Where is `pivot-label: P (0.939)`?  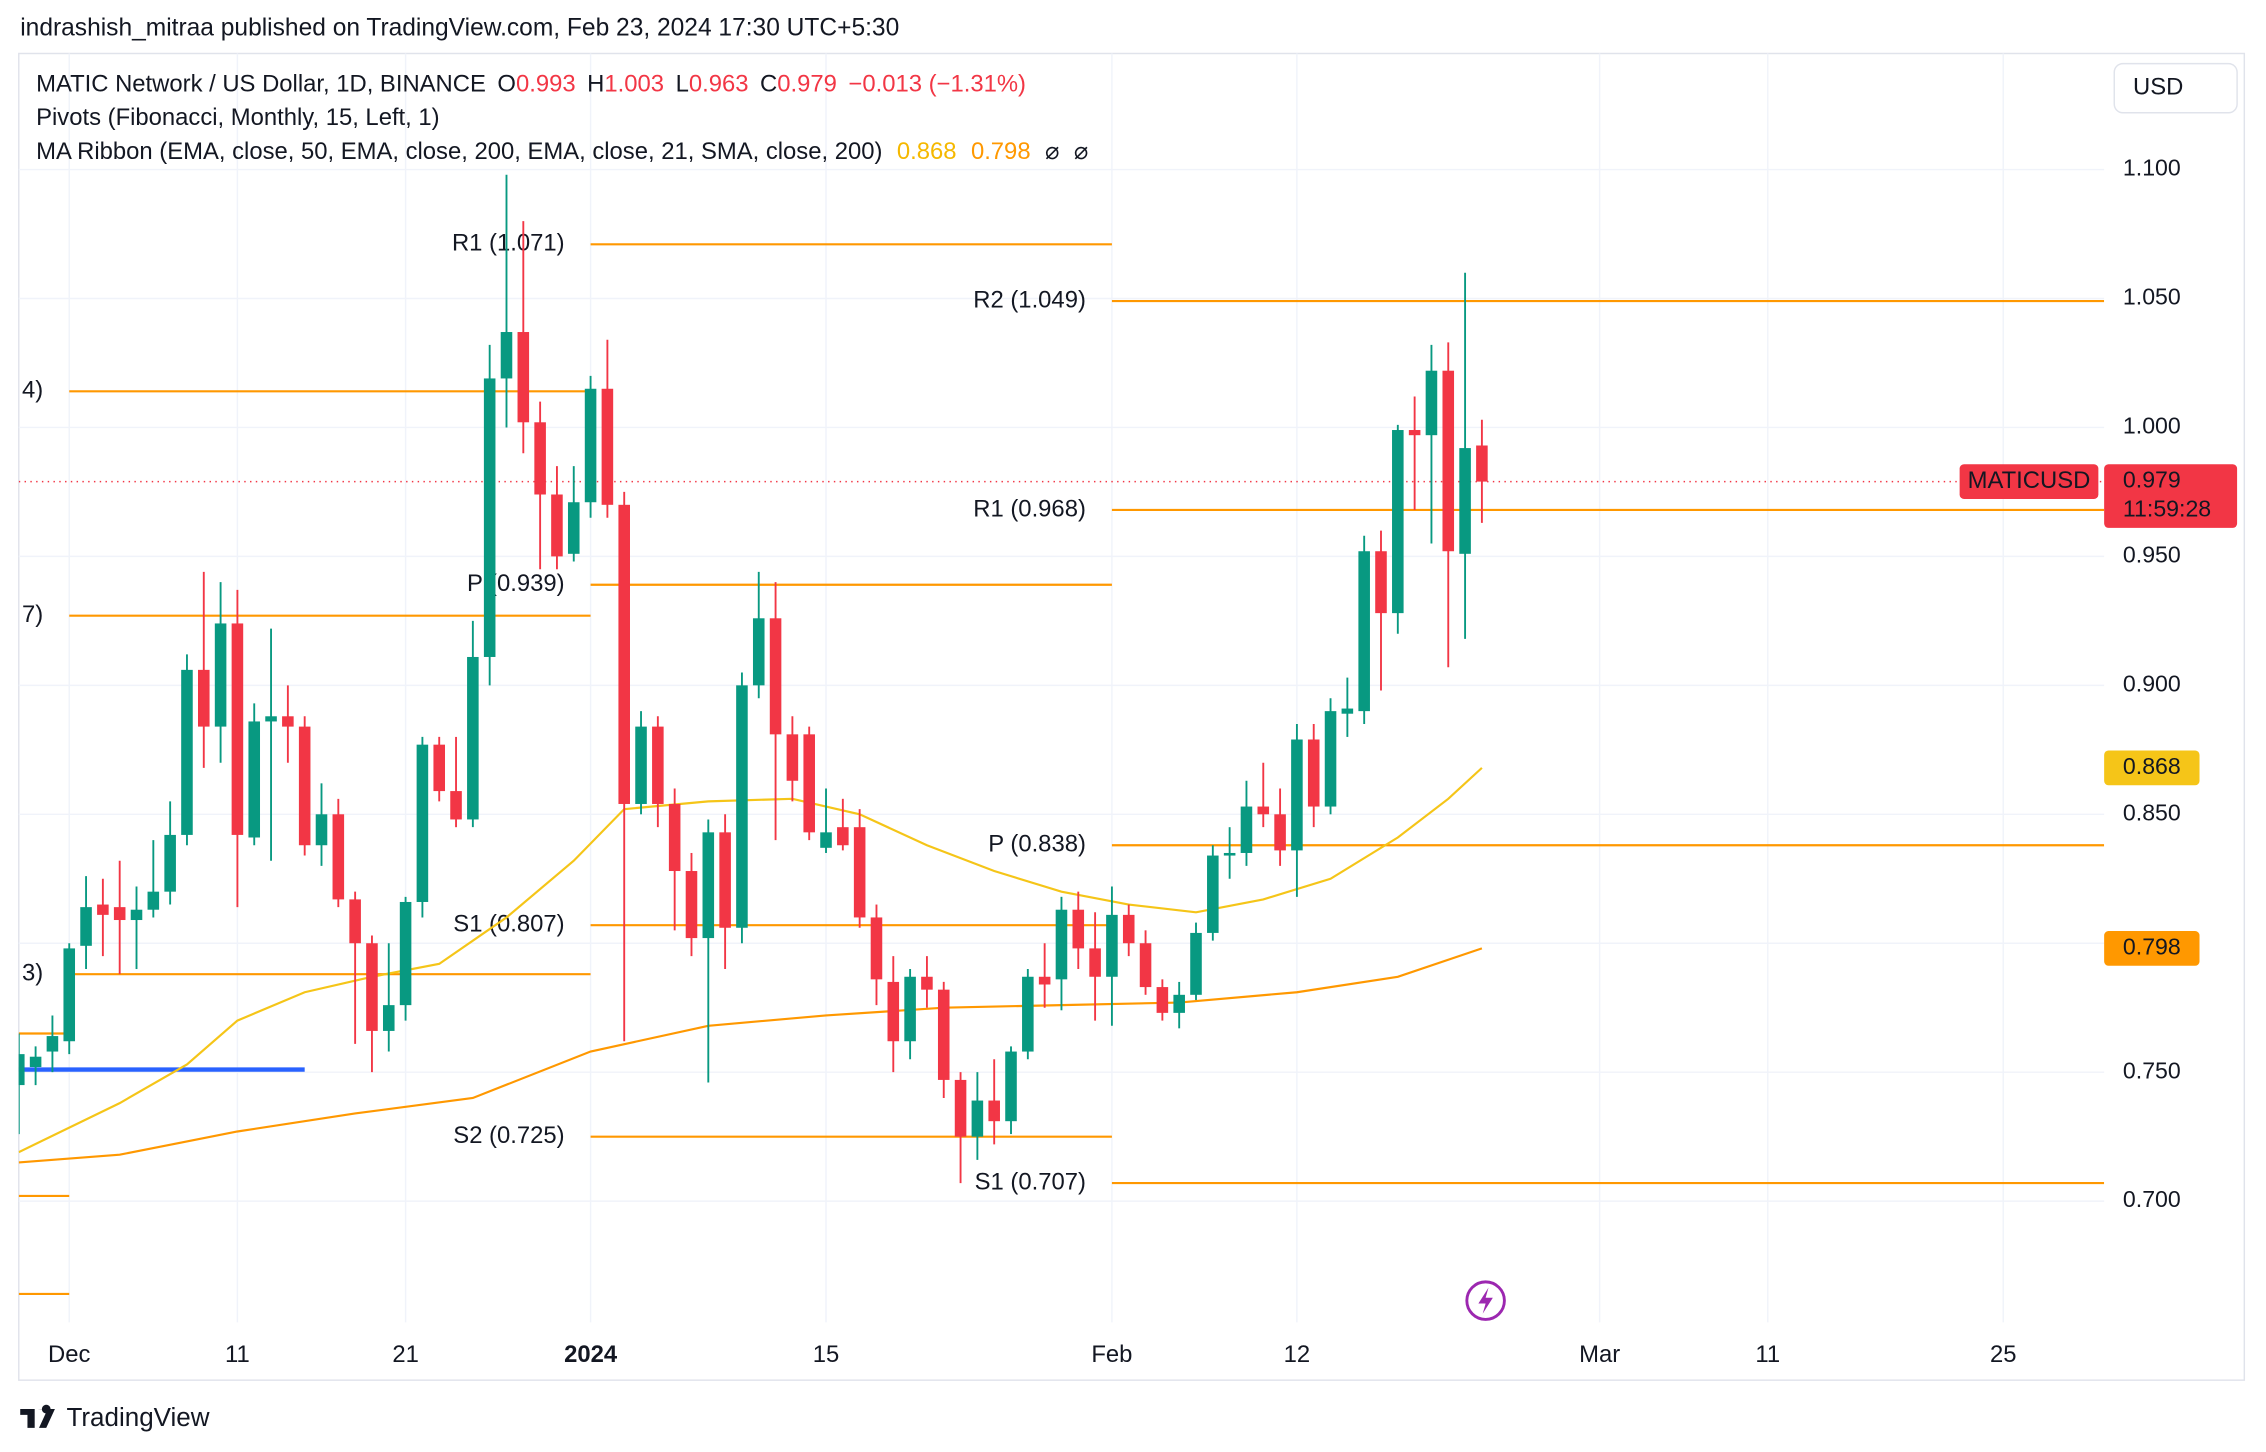 pivot-label: P (0.939) is located at coordinates (516, 583).